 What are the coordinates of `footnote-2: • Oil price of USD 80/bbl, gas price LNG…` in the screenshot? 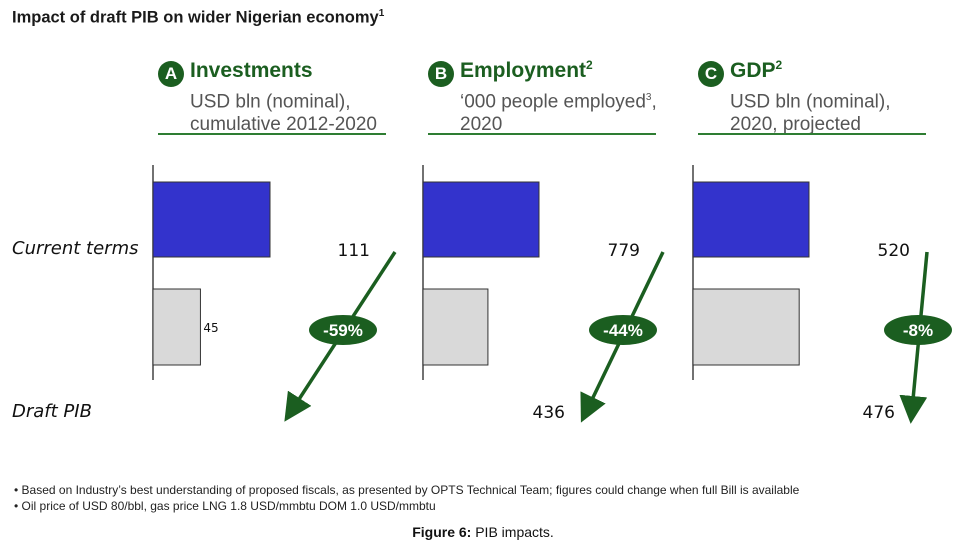 It's located at (225, 506).